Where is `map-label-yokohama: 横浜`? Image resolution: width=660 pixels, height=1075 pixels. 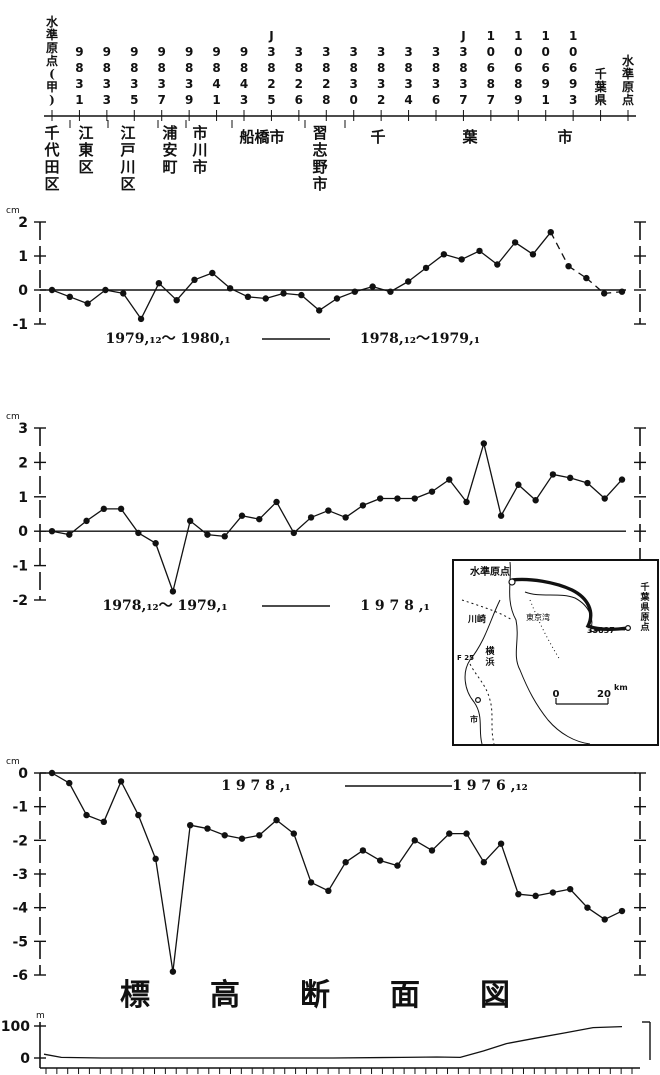
map-label-yokohama: 横浜 is located at coordinates (490, 656).